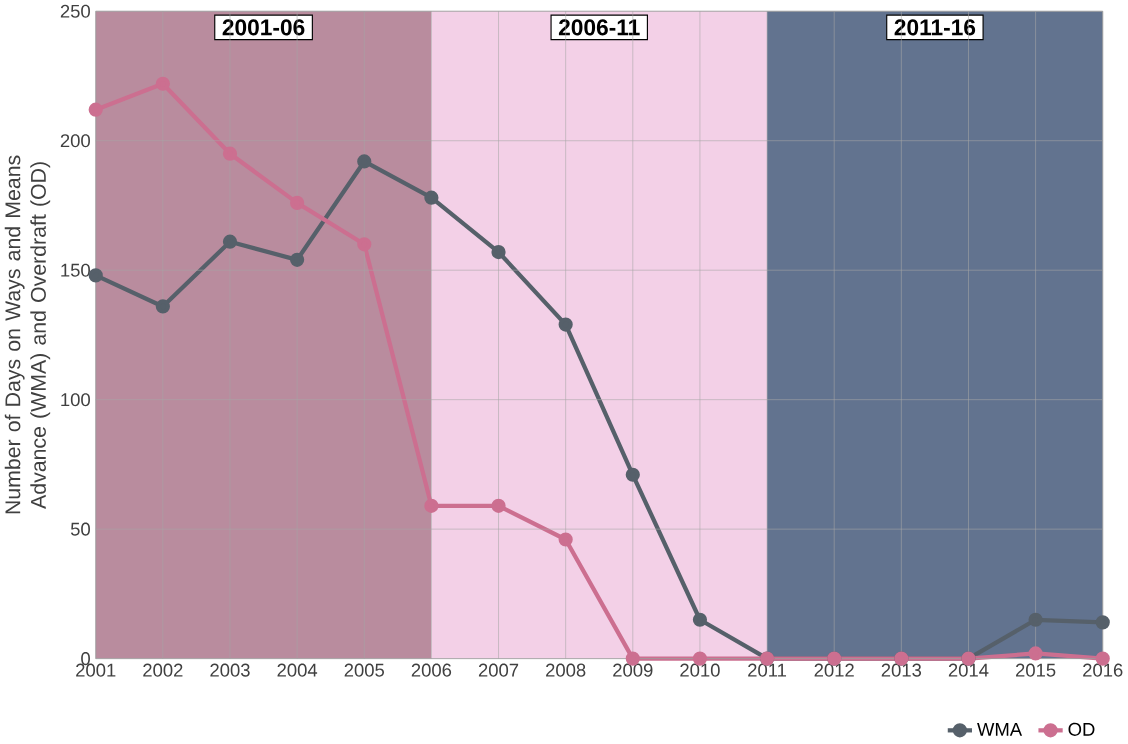 This screenshot has height=744, width=1128. What do you see at coordinates (834, 670) in the screenshot?
I see `x-tick-label: 2012` at bounding box center [834, 670].